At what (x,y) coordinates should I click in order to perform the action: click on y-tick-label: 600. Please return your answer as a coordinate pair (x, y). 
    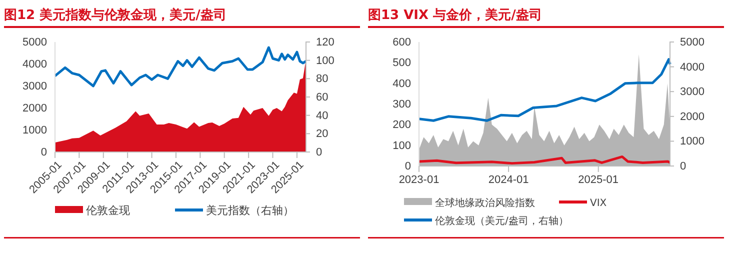
    Looking at the image, I should click on (401, 42).